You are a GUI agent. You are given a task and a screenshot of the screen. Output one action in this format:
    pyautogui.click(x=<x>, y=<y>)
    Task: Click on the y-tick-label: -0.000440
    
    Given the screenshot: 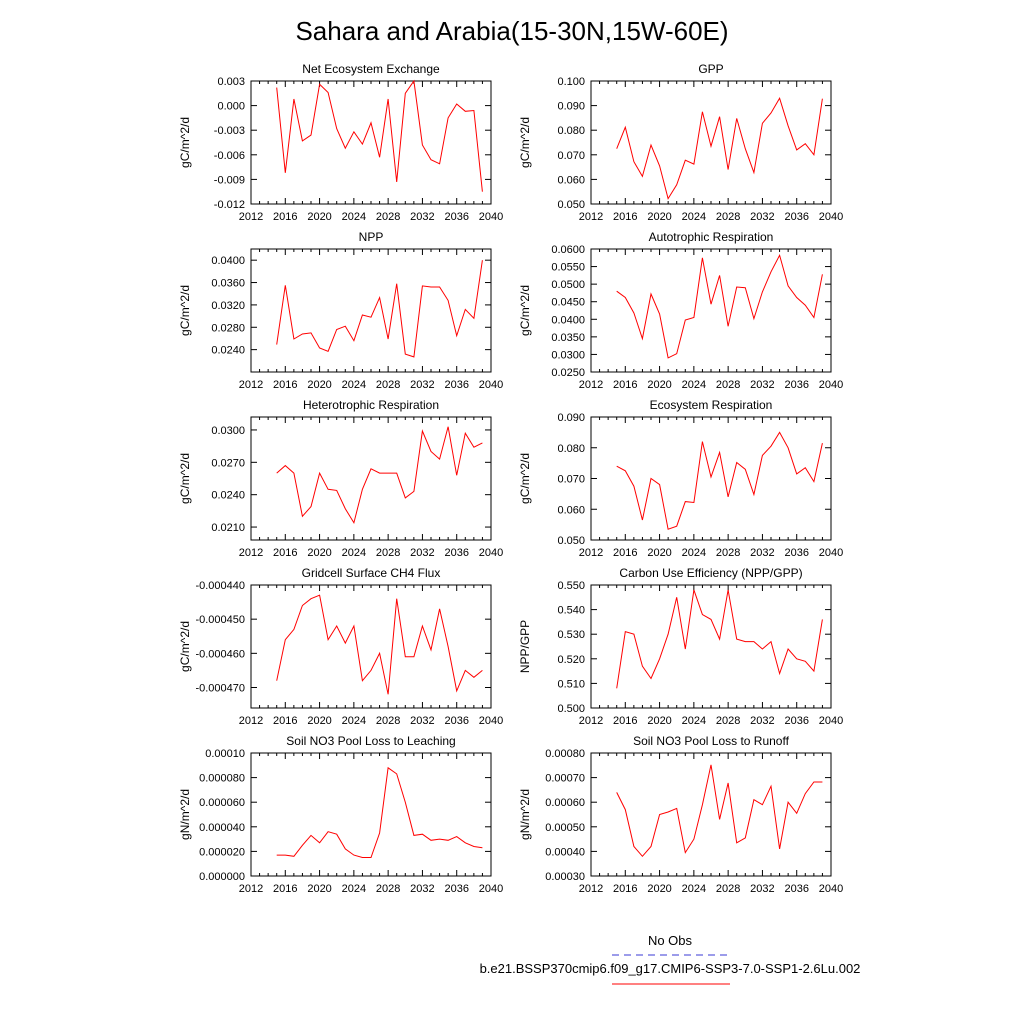 What is the action you would take?
    pyautogui.click(x=220, y=586)
    